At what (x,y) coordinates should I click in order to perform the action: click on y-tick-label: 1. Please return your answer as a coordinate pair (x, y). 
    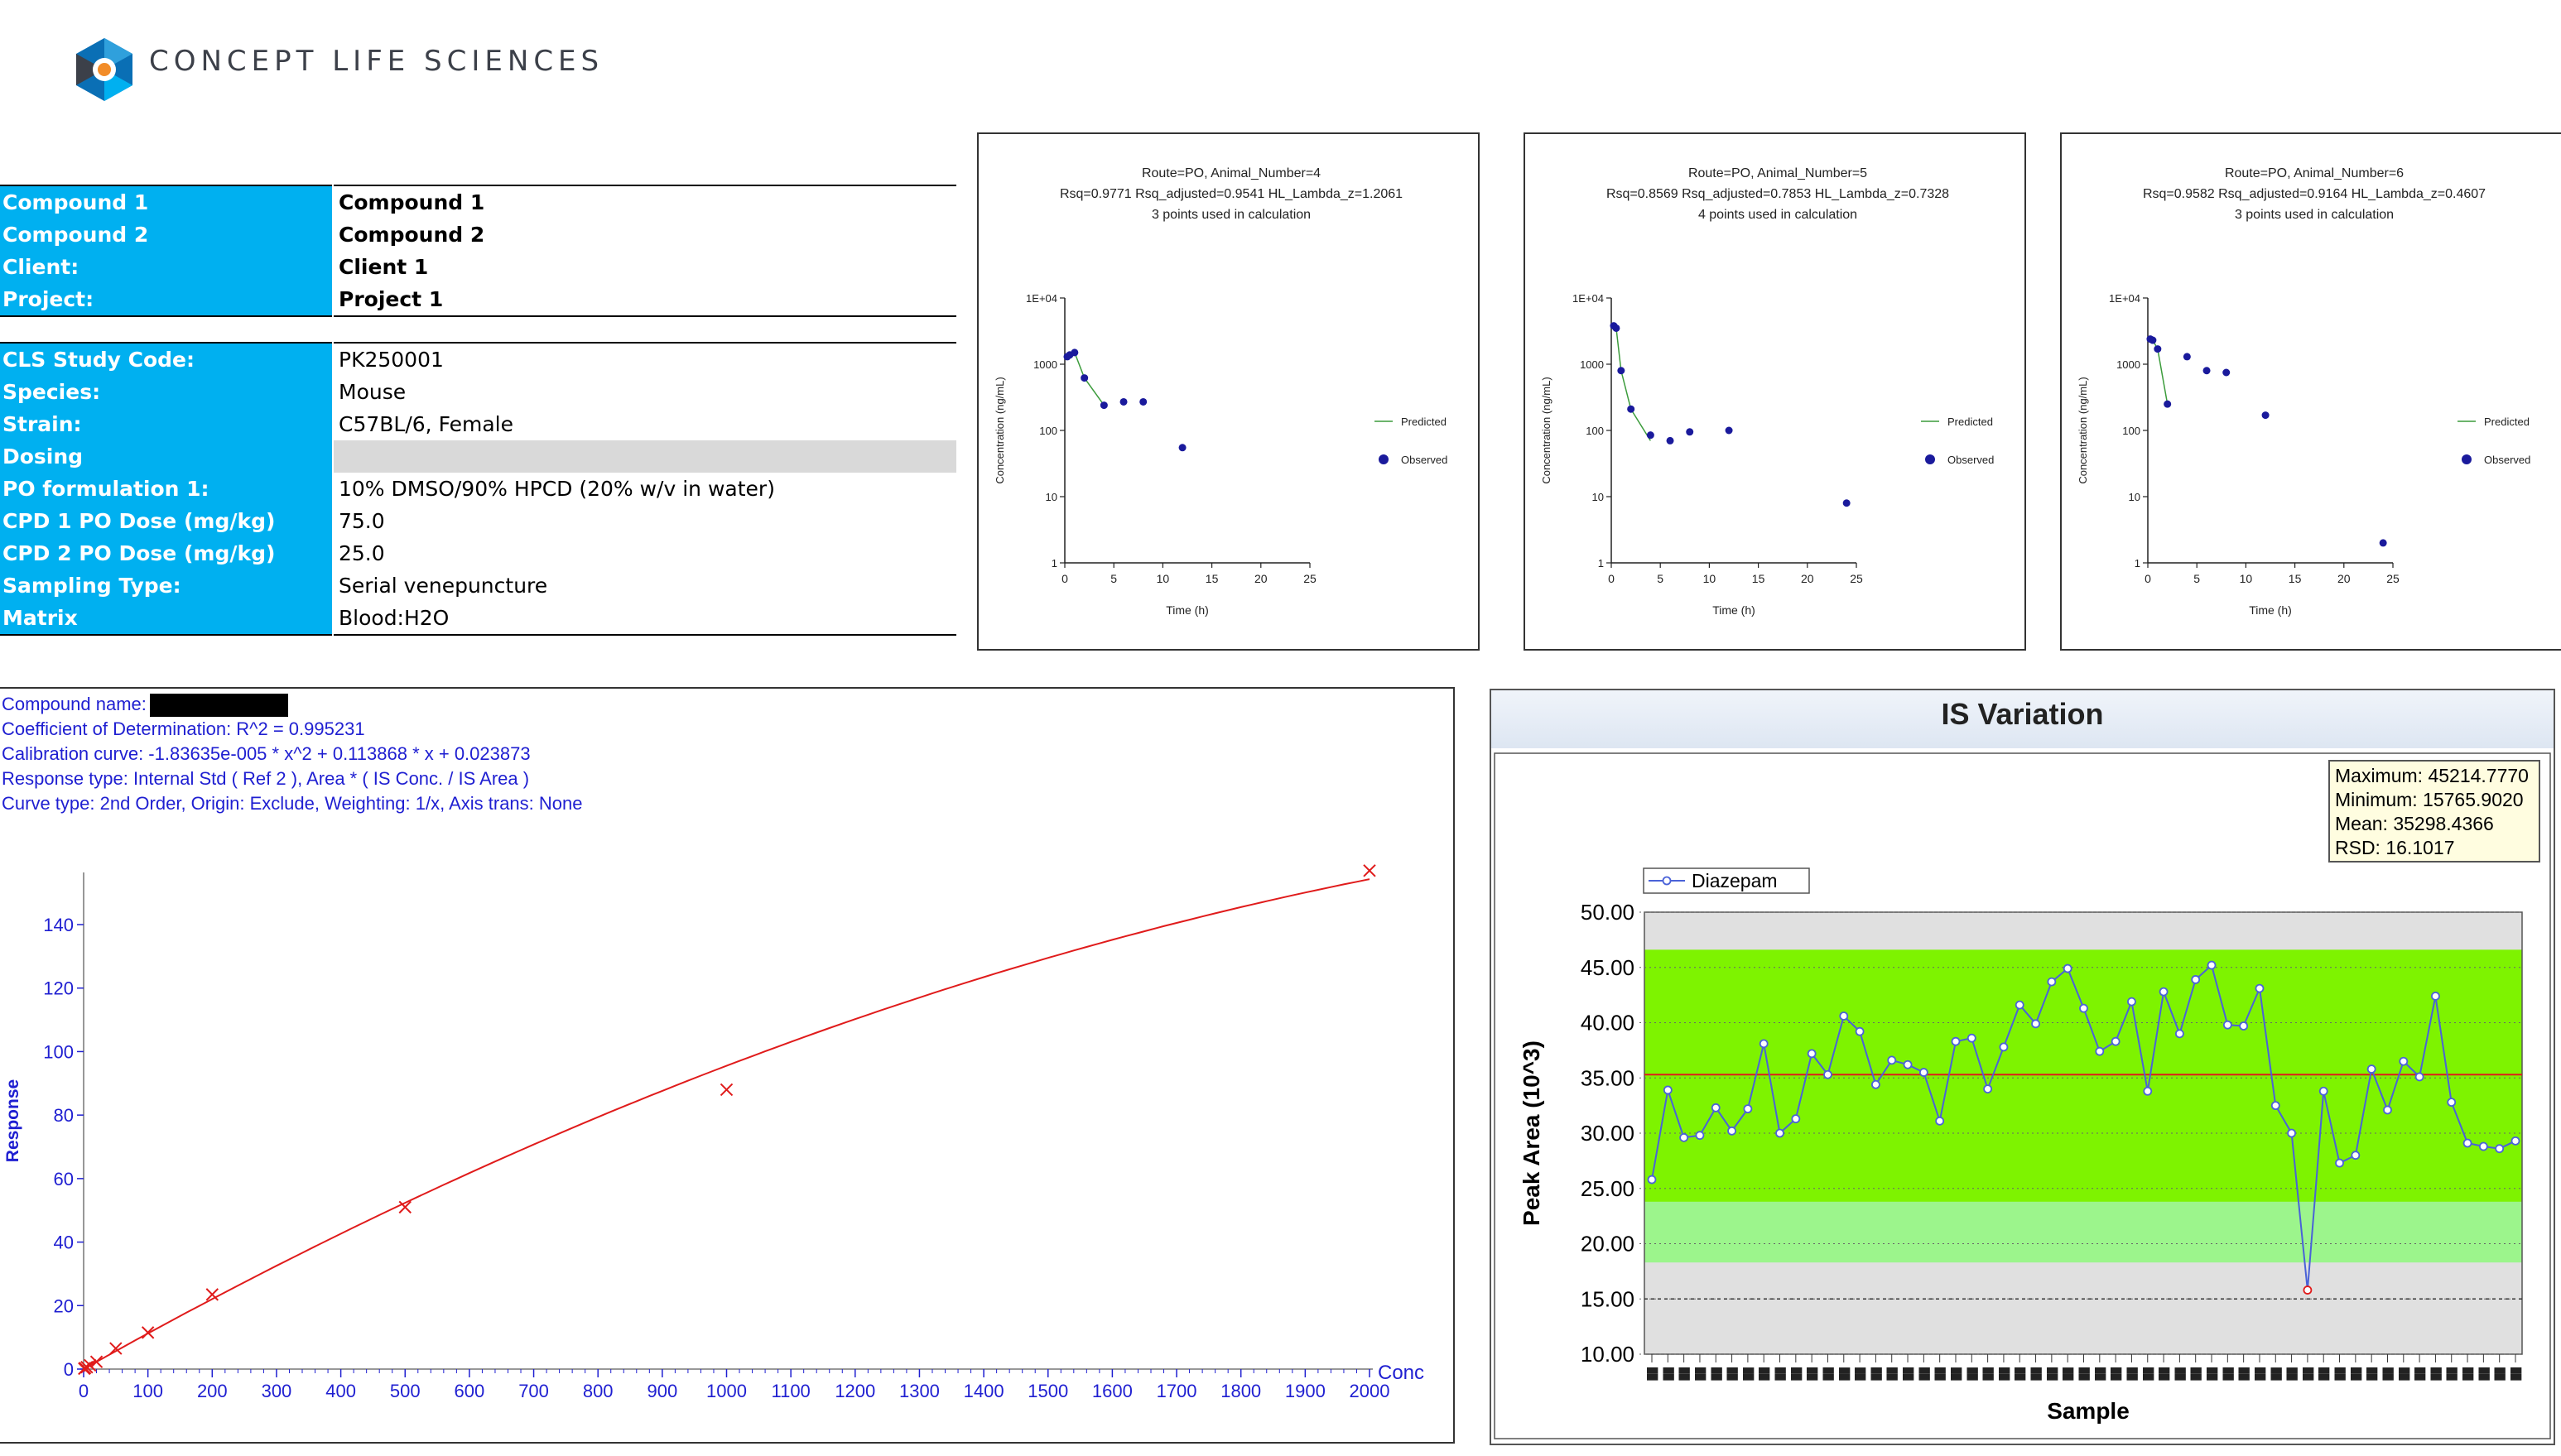
    Looking at the image, I should click on (2137, 563).